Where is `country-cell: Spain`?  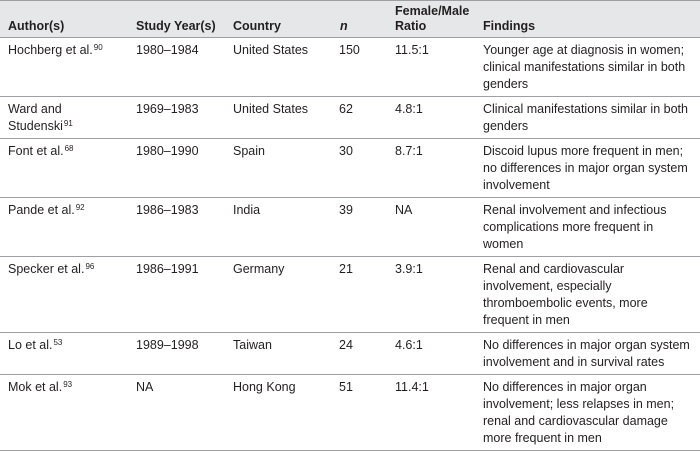
country-cell: Spain is located at coordinates (278, 168).